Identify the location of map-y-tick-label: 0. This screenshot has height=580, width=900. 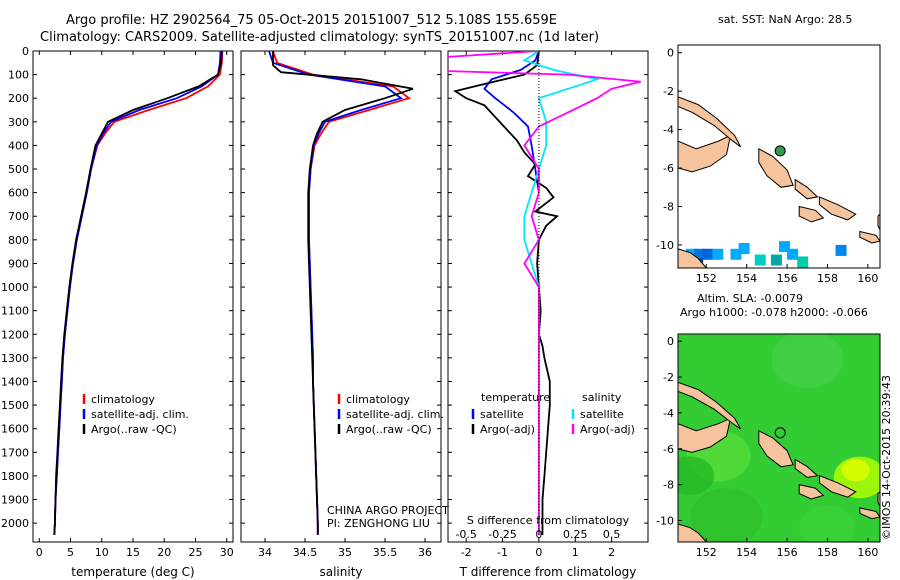
(670, 53).